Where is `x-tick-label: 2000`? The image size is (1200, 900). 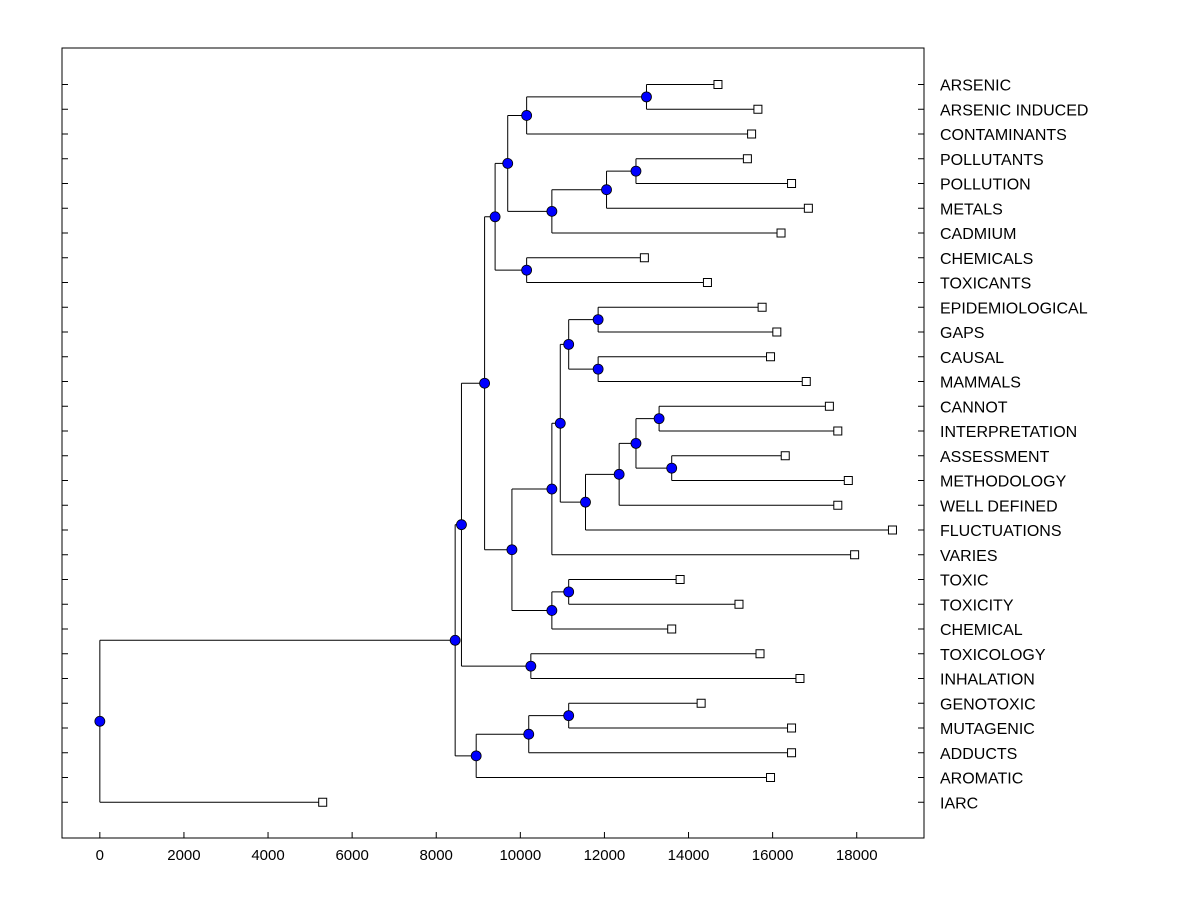
x-tick-label: 2000 is located at coordinates (183, 855).